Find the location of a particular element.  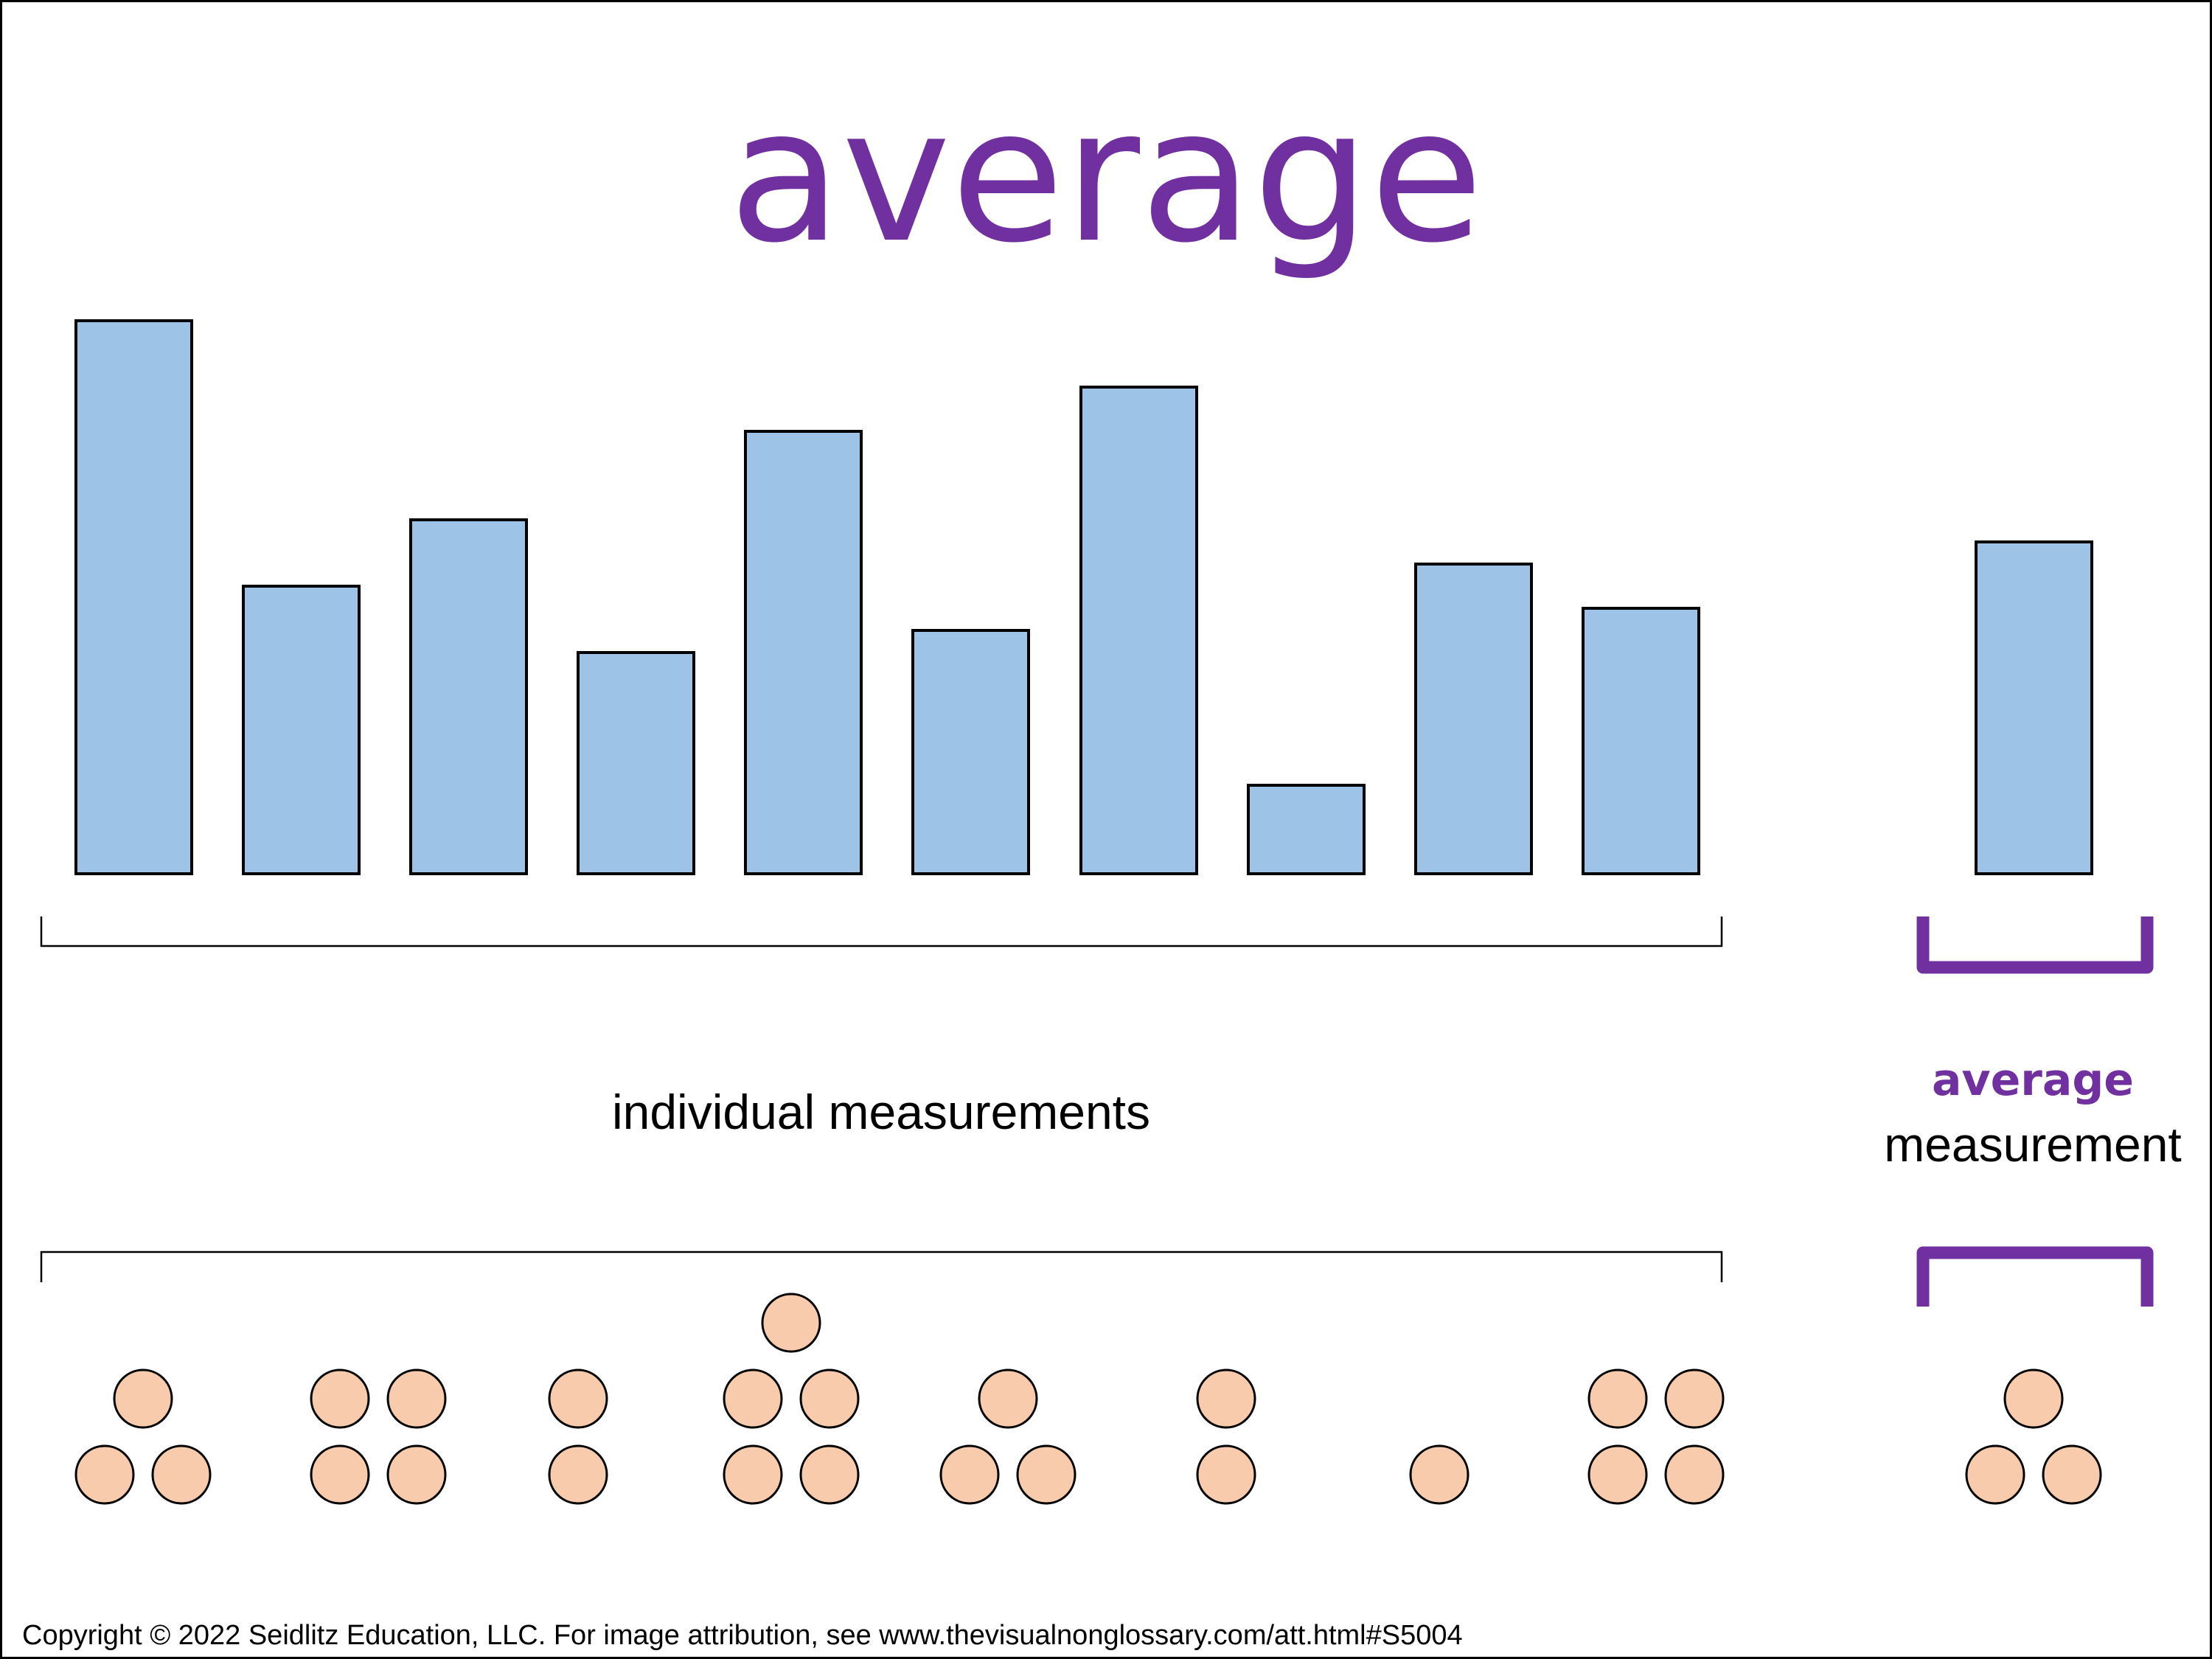

top-bracket-individual is located at coordinates (881, 932).